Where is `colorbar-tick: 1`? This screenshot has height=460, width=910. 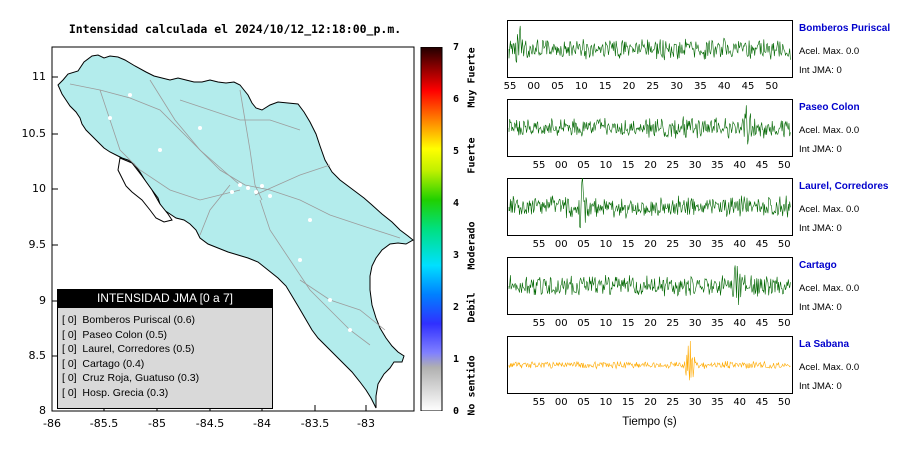 colorbar-tick: 1 is located at coordinates (456, 359).